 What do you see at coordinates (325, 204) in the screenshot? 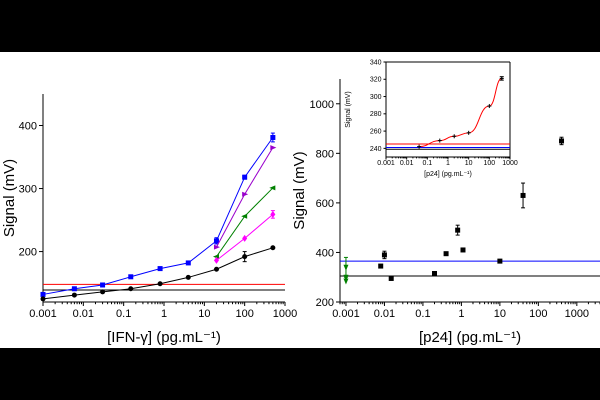
I see `y-tick-label: 600` at bounding box center [325, 204].